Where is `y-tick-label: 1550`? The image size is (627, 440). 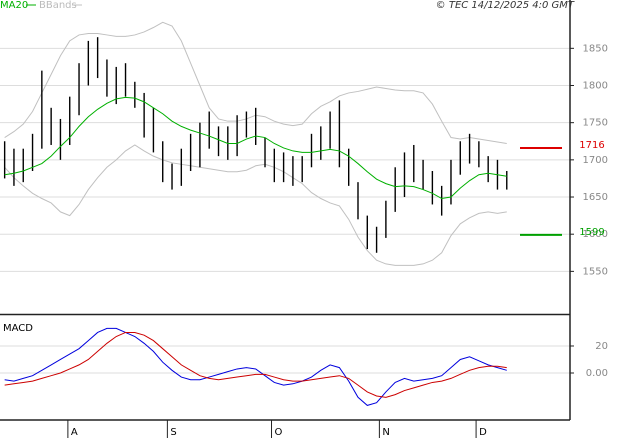
y-tick-label: 1550 is located at coordinates (595, 271).